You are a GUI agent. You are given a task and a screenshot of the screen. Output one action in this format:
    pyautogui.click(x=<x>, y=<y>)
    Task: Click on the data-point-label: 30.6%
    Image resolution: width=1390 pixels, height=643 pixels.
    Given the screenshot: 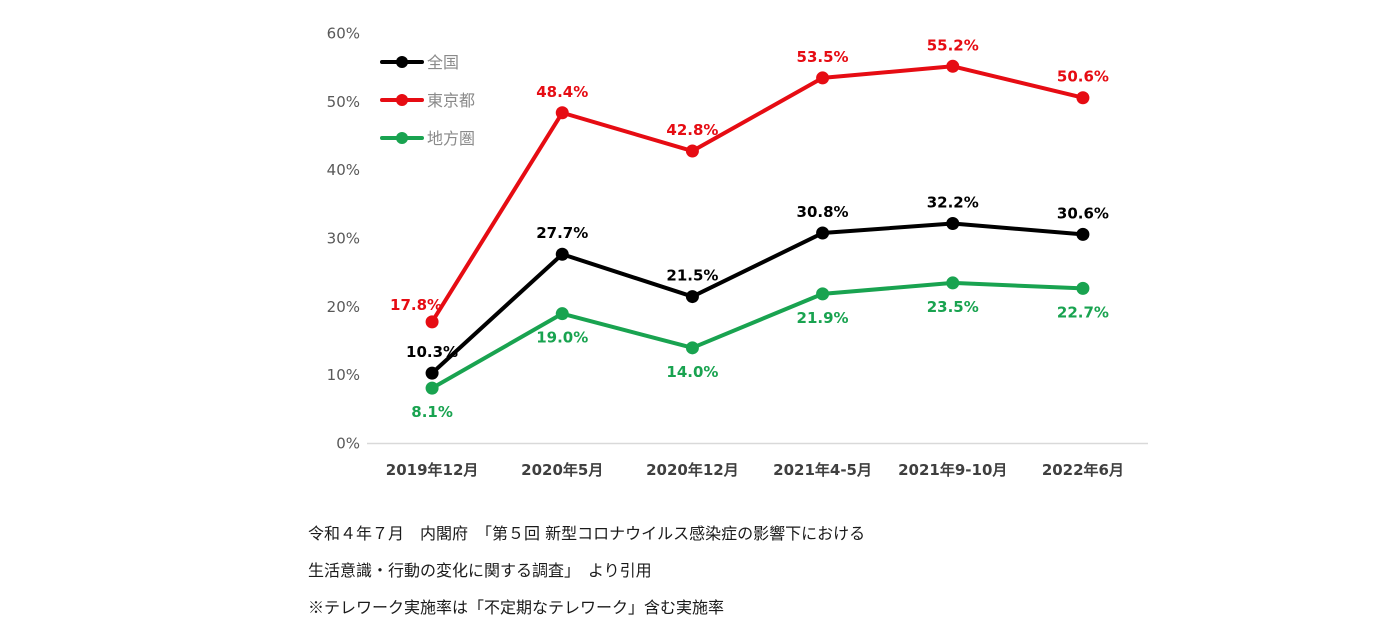 What is the action you would take?
    pyautogui.click(x=1083, y=213)
    